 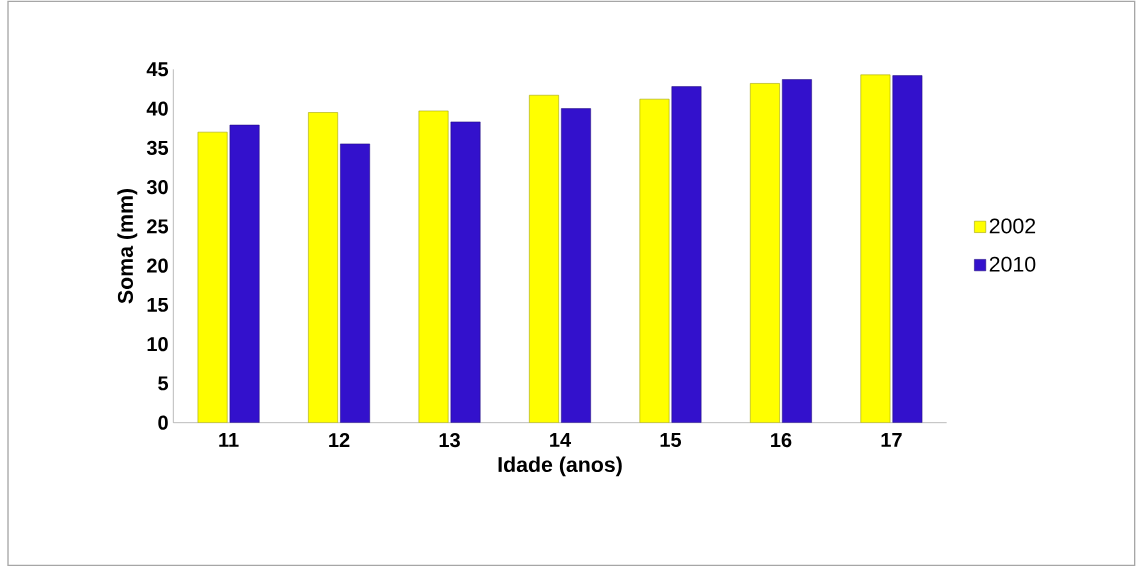 I want to click on y-tick-label: 10, so click(x=157, y=344).